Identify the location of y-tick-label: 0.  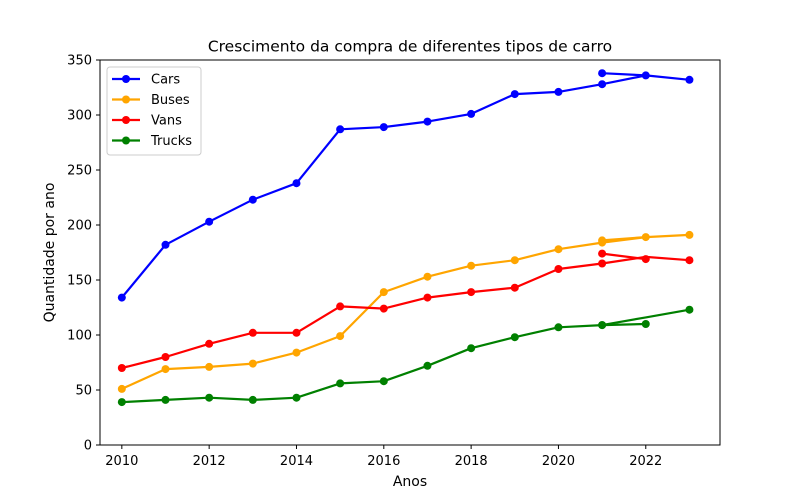
(88, 446).